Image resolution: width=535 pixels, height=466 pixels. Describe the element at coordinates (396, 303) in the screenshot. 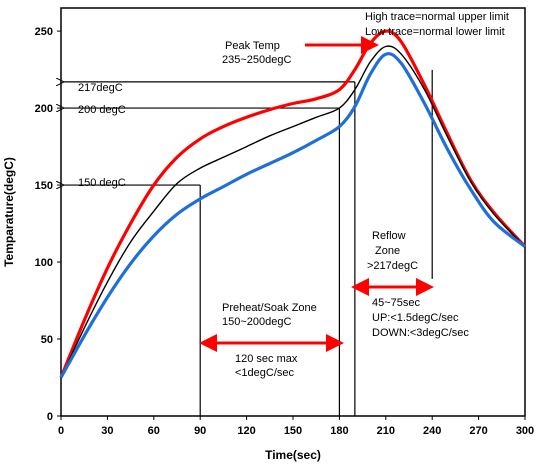

I see `reflow-time: 45~75sec` at that location.